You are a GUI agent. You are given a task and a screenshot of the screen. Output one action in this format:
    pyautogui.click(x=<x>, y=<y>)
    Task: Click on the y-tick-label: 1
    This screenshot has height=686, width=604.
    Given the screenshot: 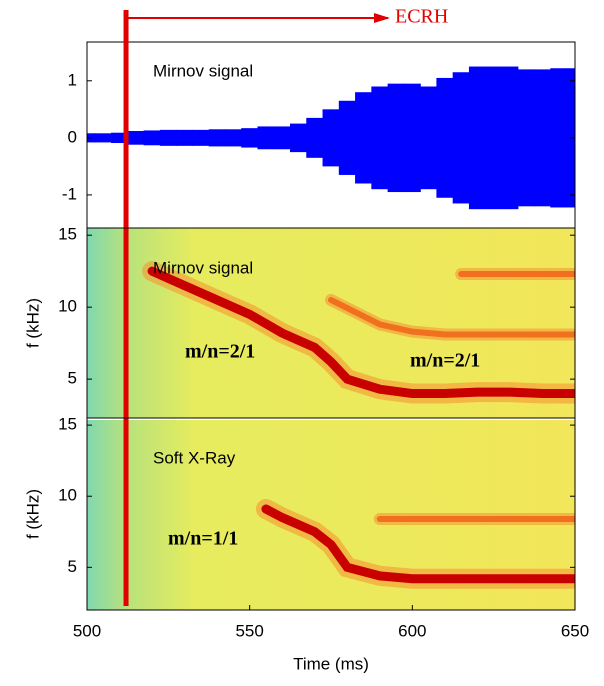 What is the action you would take?
    pyautogui.click(x=72, y=79)
    